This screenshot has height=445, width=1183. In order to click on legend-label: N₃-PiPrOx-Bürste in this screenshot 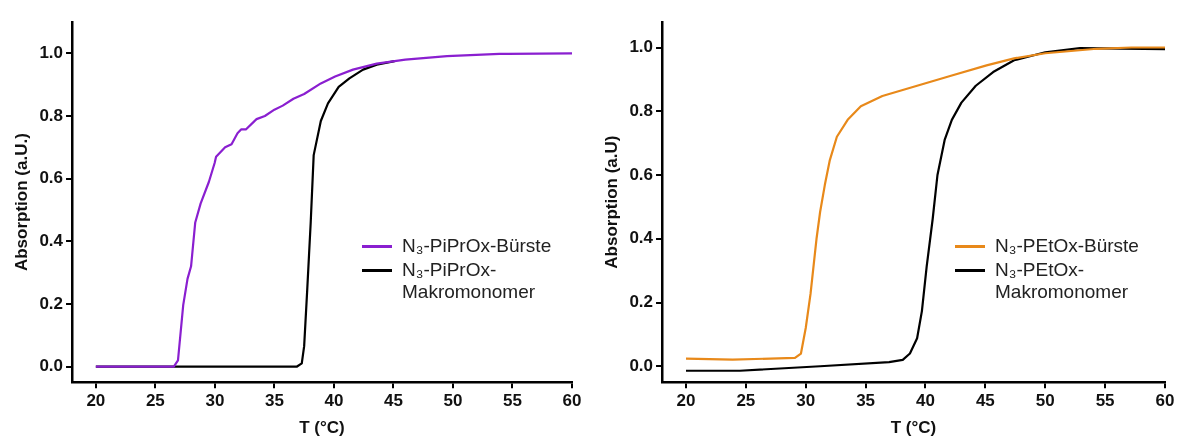, I will do `click(477, 246)`.